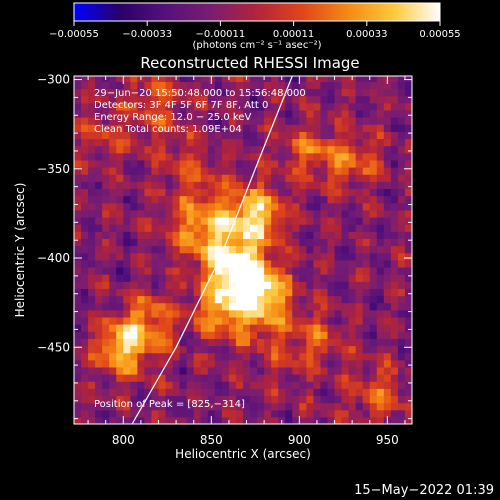  Describe the element at coordinates (293, 34) in the screenshot. I see `colorbar-tick-label: 0.00011` at that location.